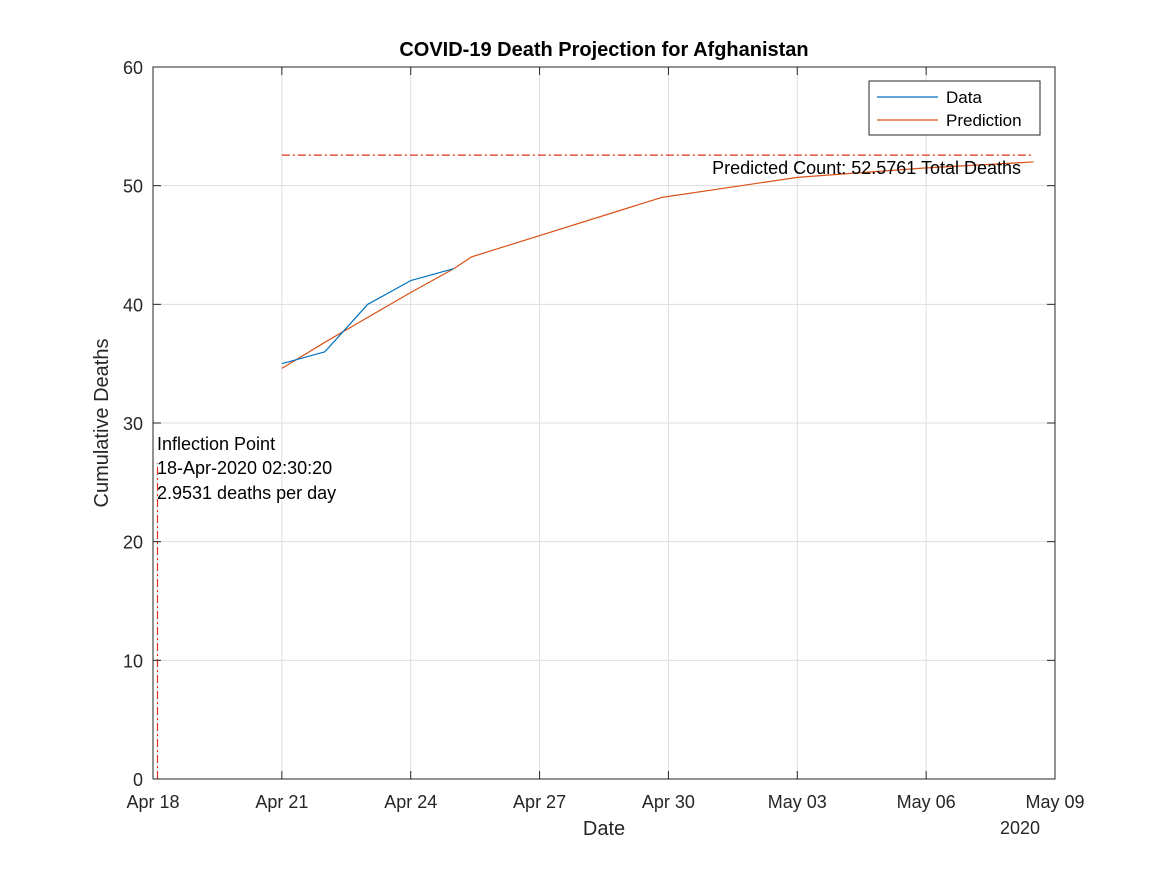 The image size is (1167, 875). I want to click on x-tick-label: May 06, so click(926, 802).